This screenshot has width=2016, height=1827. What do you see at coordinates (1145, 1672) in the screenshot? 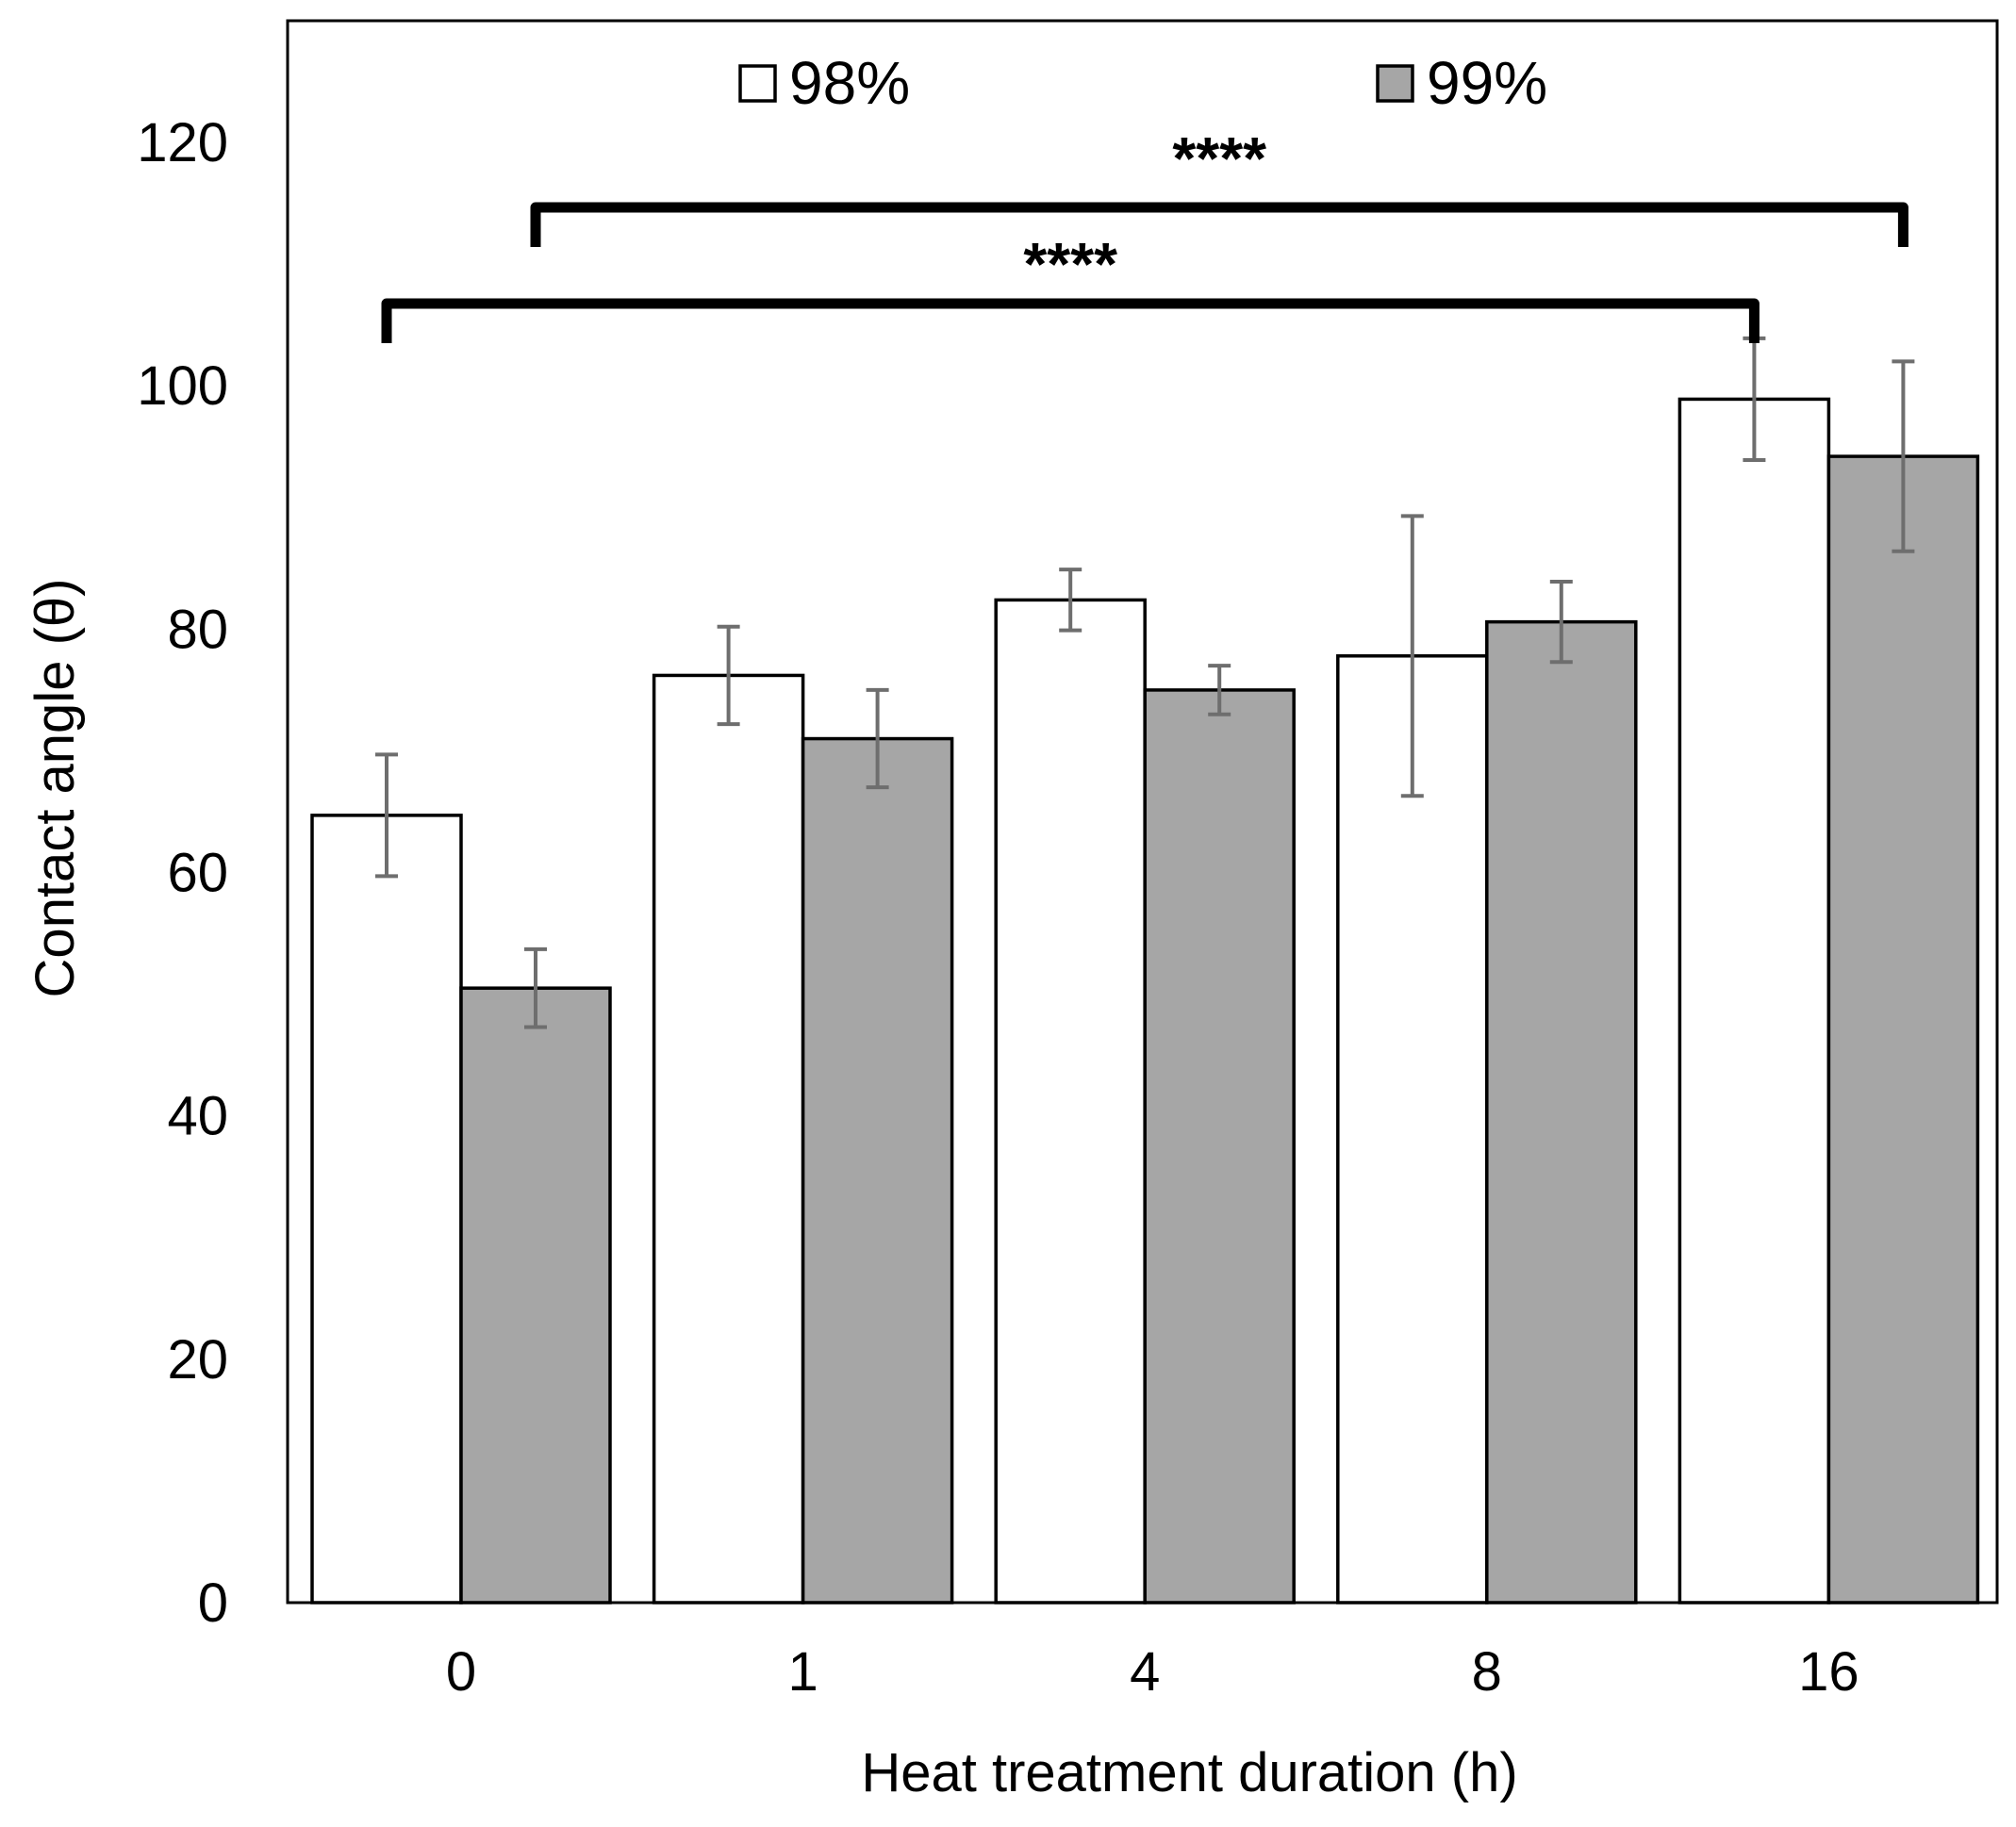
I see `x-tick-label: 4` at bounding box center [1145, 1672].